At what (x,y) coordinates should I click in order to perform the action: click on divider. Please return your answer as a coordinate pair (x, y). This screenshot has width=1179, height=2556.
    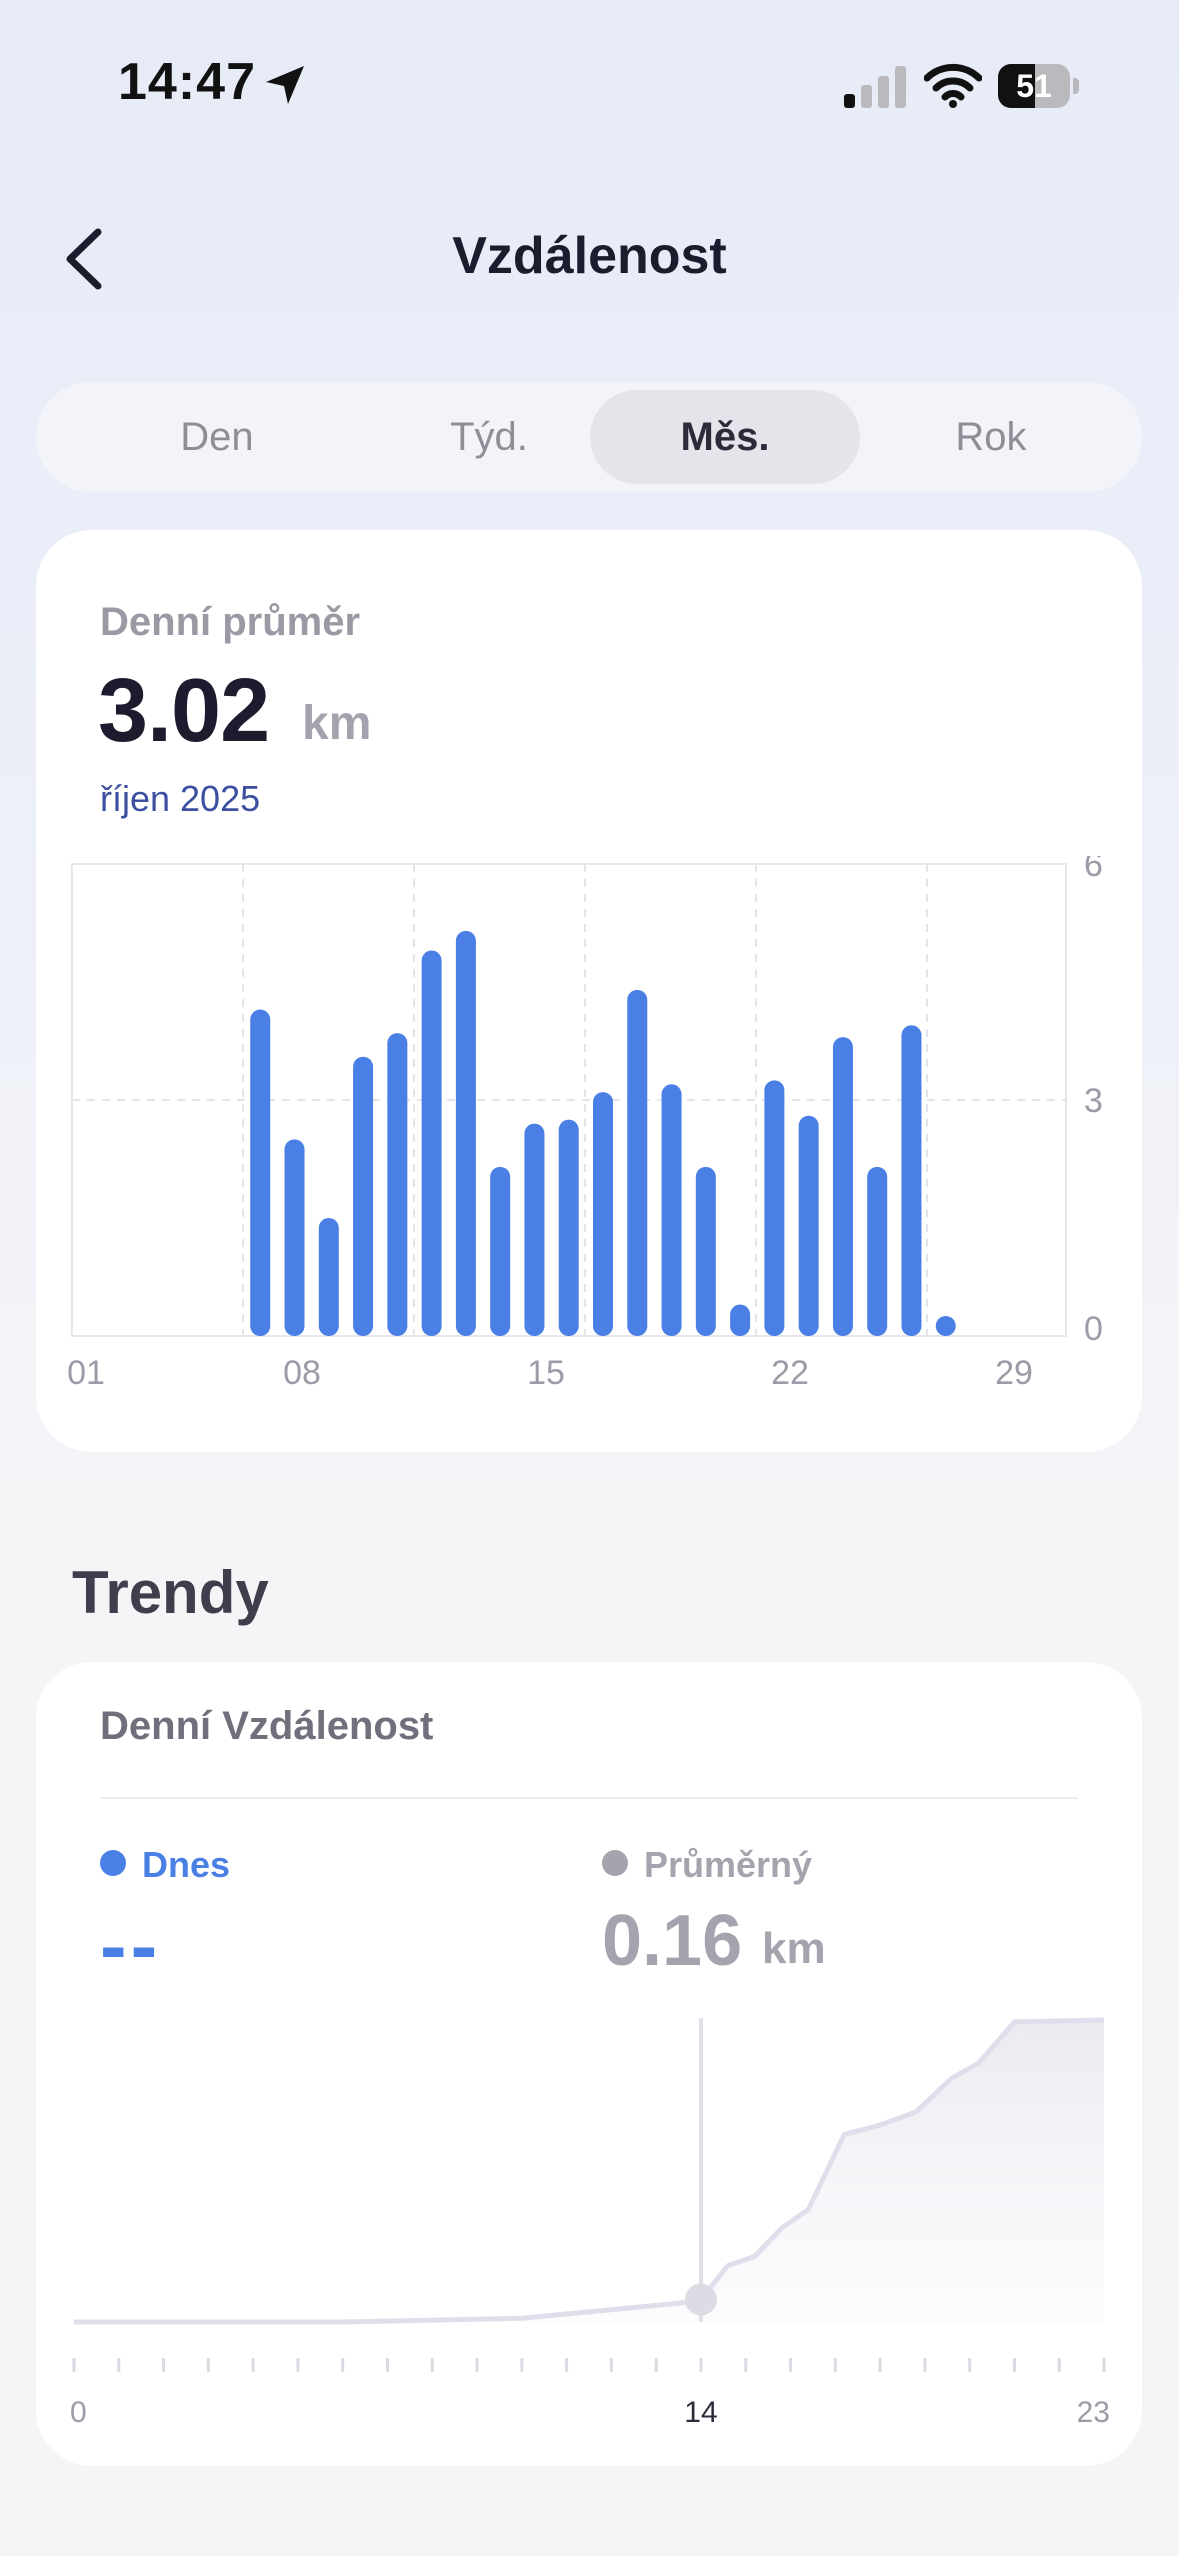
    Looking at the image, I should click on (589, 1798).